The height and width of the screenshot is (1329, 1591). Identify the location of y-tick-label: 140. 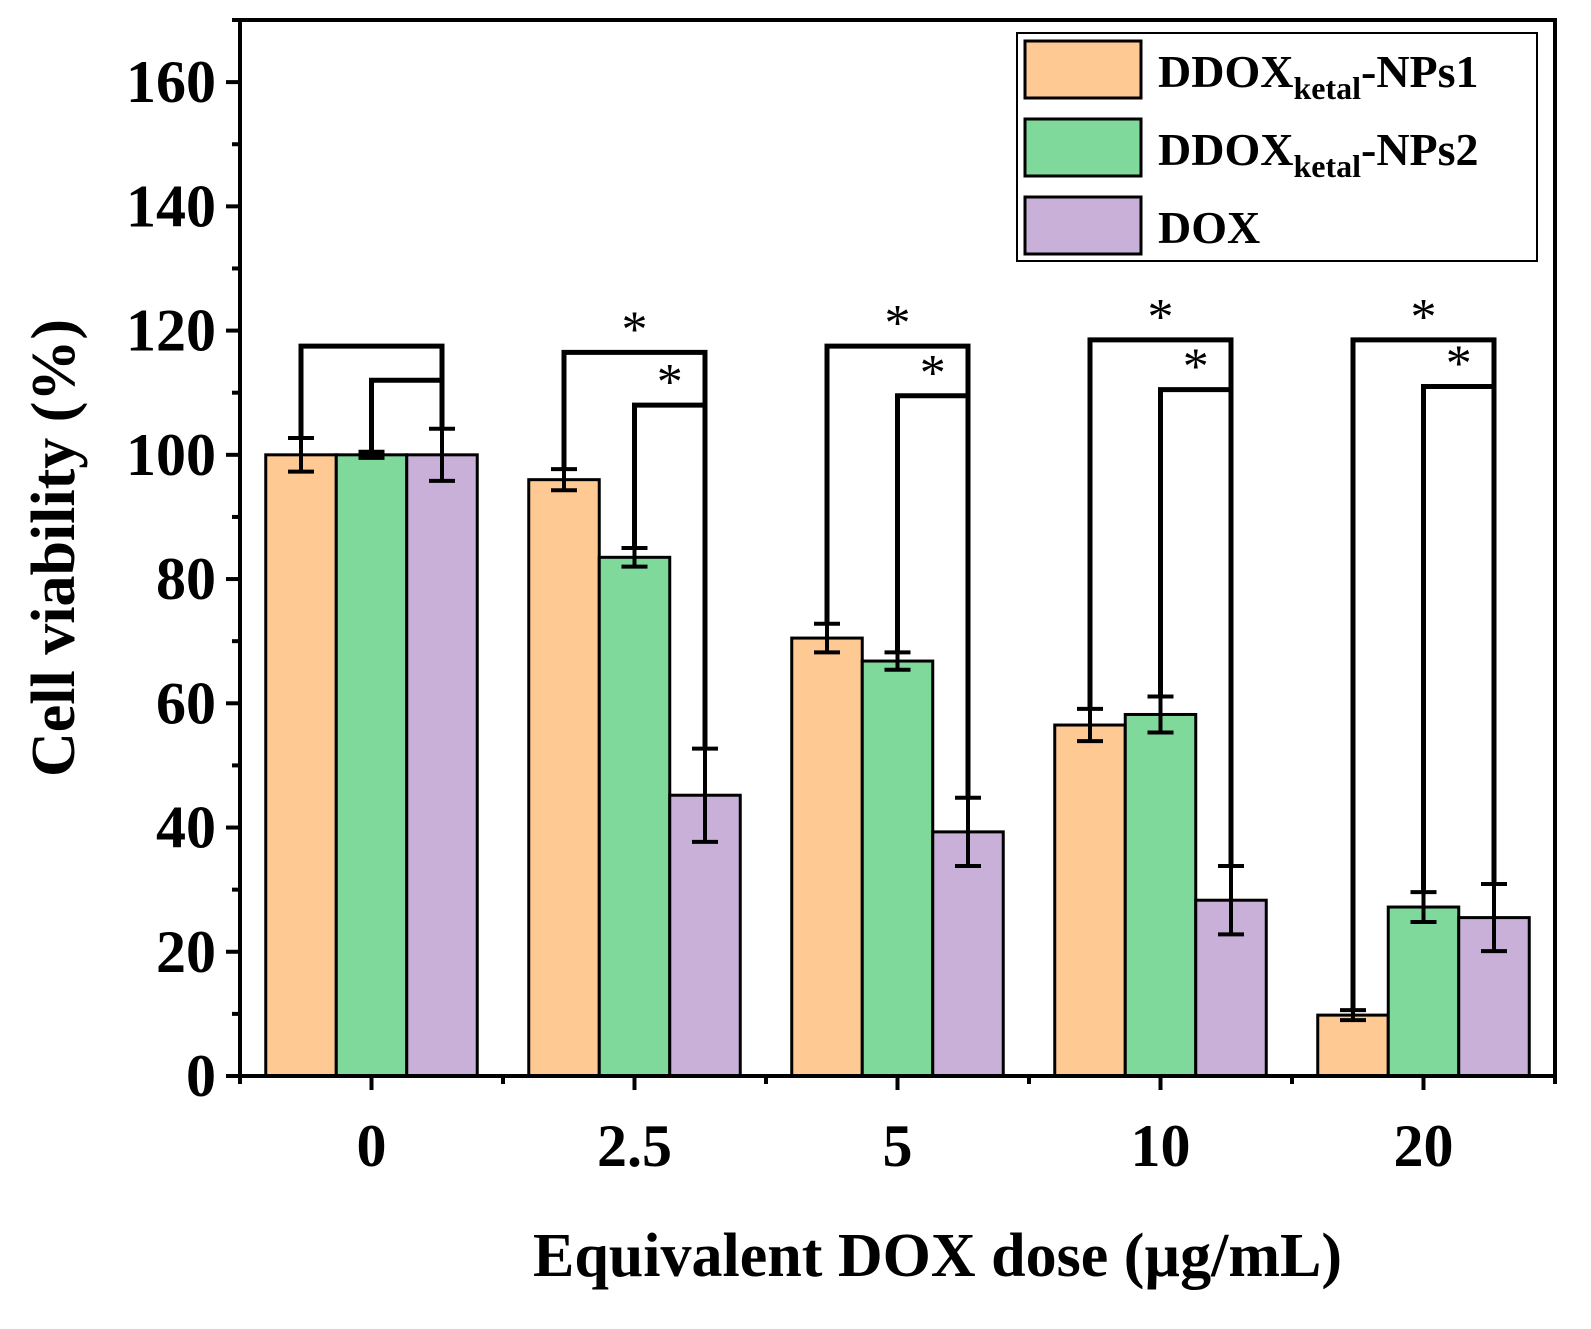
(171, 206).